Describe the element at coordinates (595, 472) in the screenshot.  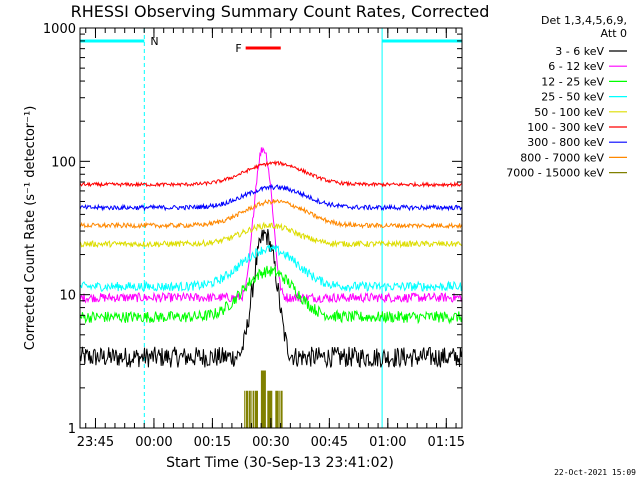
I see `footer-timestamp: 22-Oct-2021 15:09` at that location.